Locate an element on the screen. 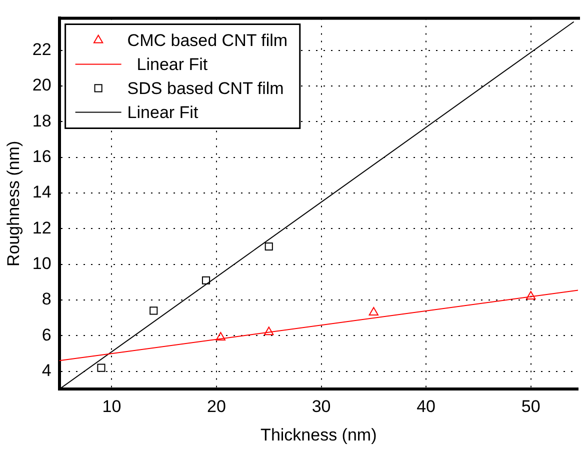  x-tick-label: 20 is located at coordinates (216, 406).